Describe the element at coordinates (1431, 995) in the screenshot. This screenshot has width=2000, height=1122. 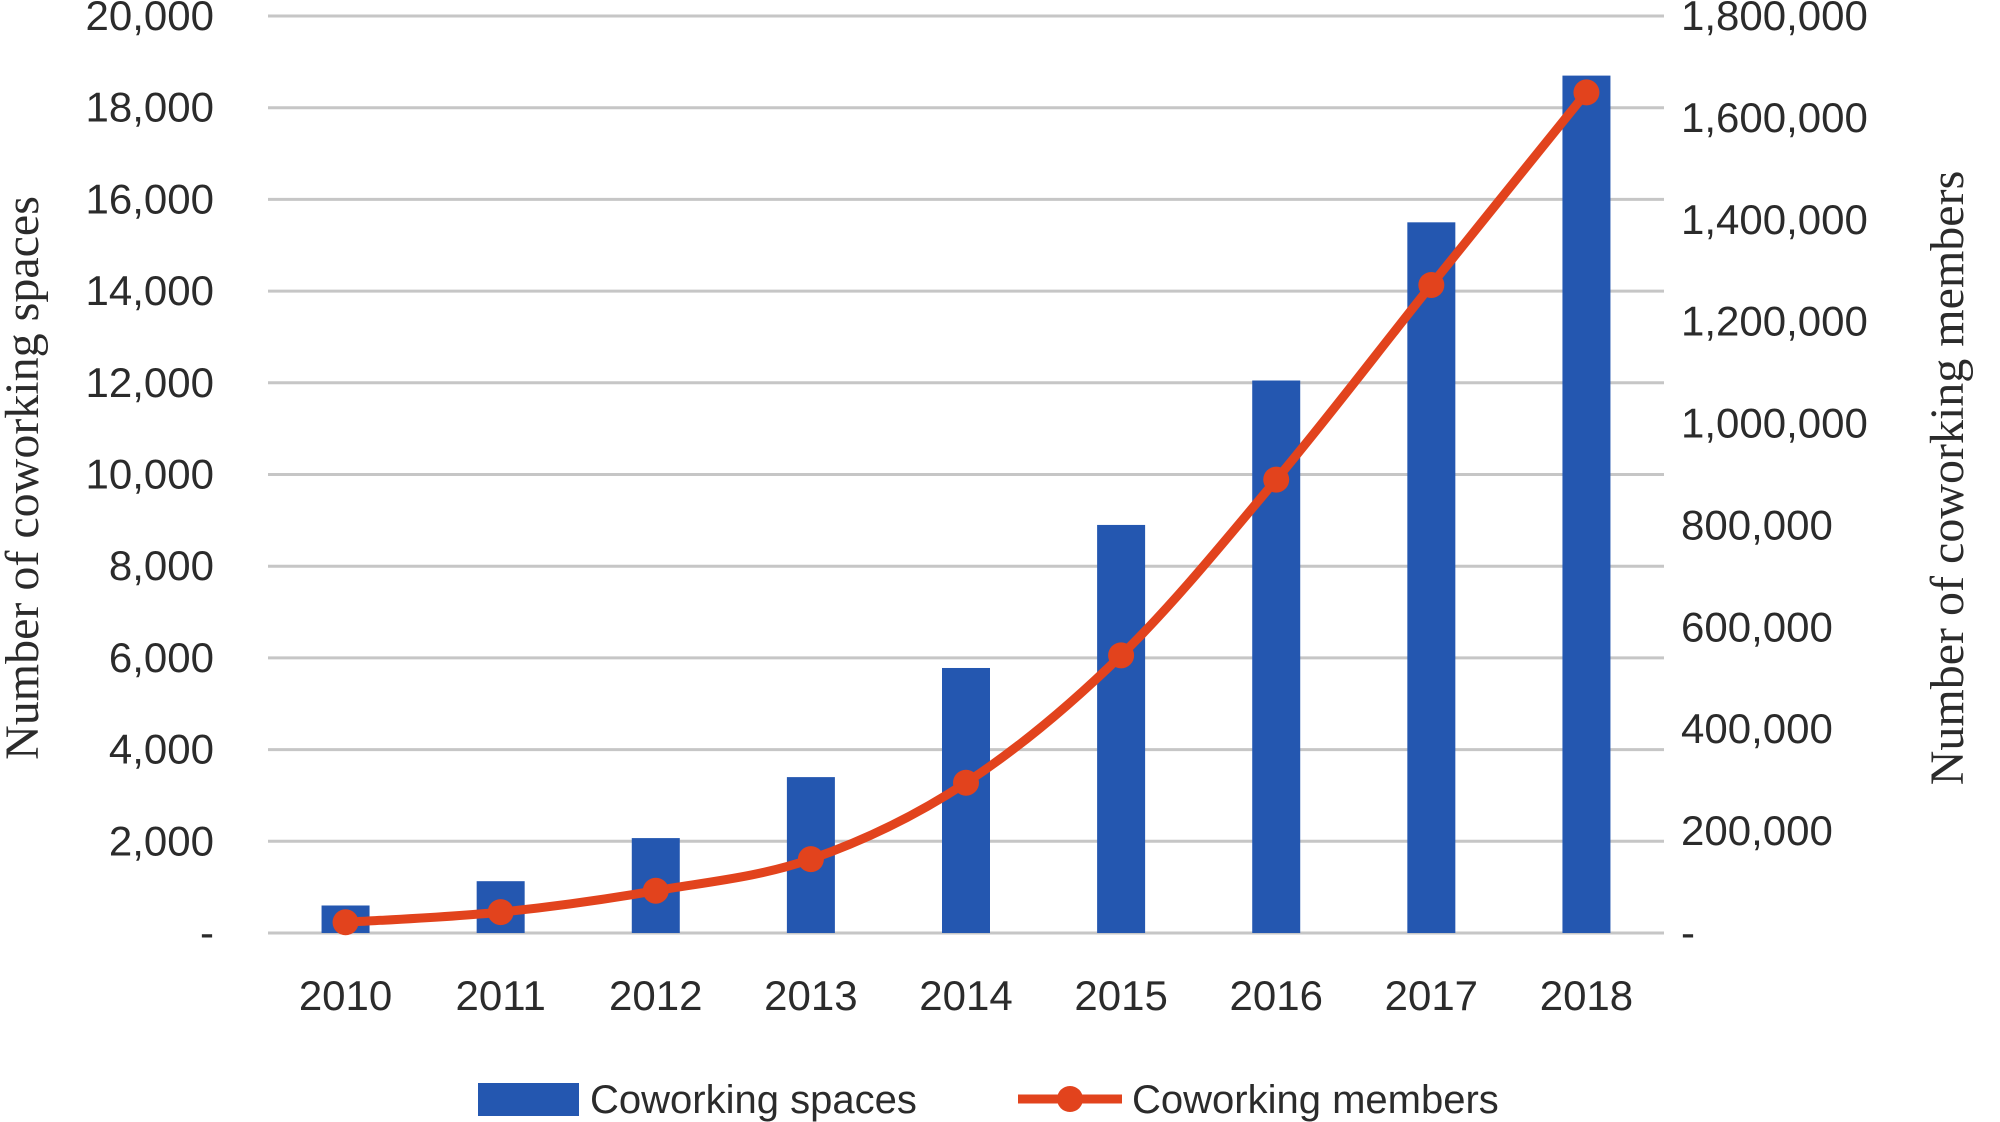
I see `x-tick-label: 2017` at that location.